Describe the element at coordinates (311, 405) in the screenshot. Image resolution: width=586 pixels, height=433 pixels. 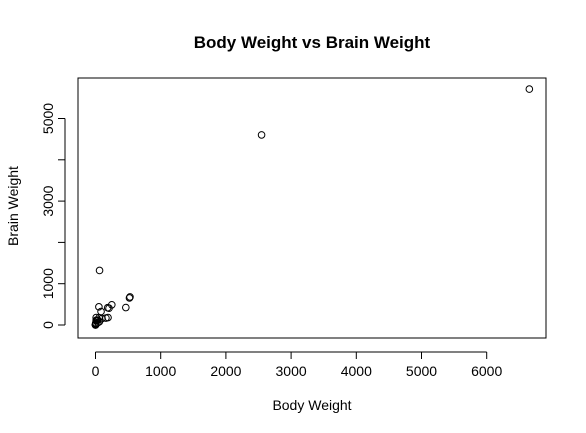
I see `x-axis-label: Body Weight` at that location.